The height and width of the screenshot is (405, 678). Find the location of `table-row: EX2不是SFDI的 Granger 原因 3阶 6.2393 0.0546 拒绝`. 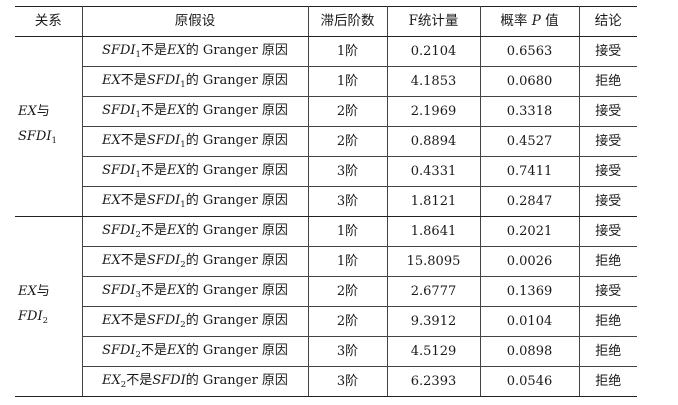

table-row: EX2不是SFDI的 Granger 原因 3阶 6.2393 0.0546 拒绝 is located at coordinates (326, 381).